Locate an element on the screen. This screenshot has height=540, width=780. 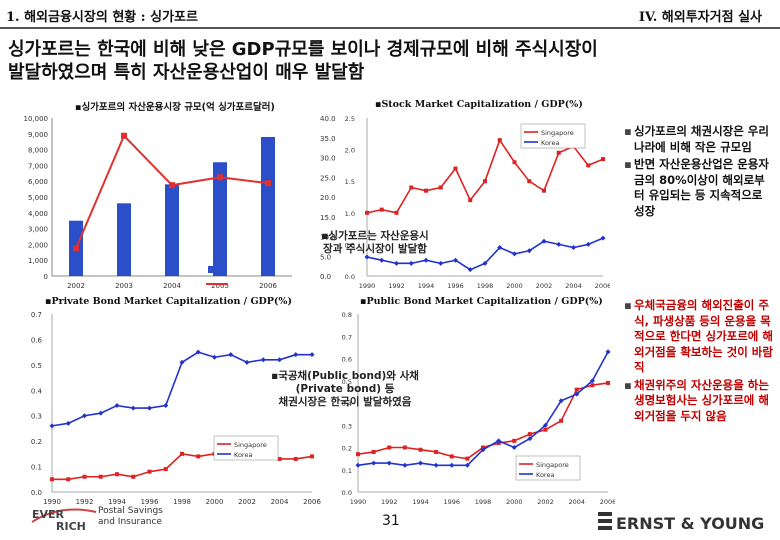
x-tick-label: 2005 is located at coordinates (220, 286).